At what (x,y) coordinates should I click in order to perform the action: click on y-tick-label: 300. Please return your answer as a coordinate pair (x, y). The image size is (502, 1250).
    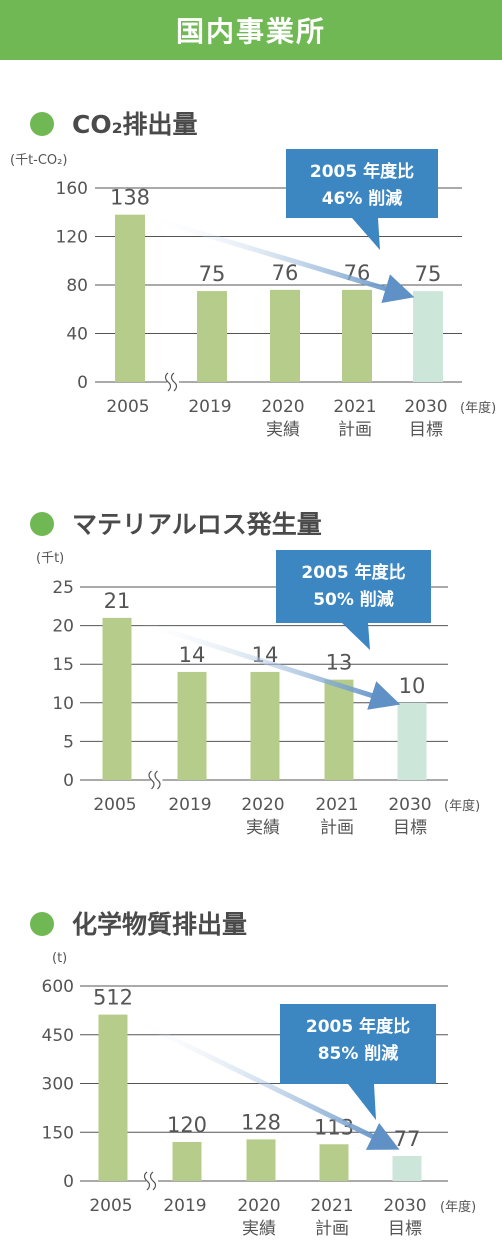
    Looking at the image, I should click on (58, 1085).